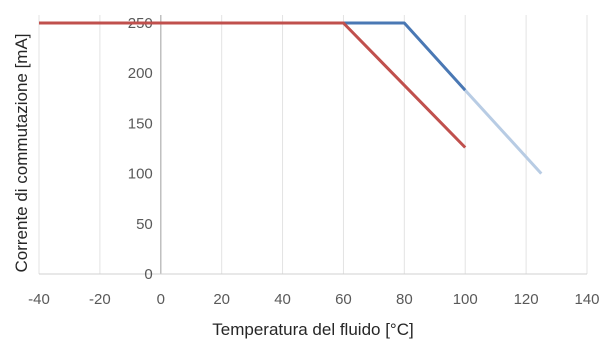 The image size is (604, 341). What do you see at coordinates (526, 299) in the screenshot?
I see `x-tick-label-120: 120` at bounding box center [526, 299].